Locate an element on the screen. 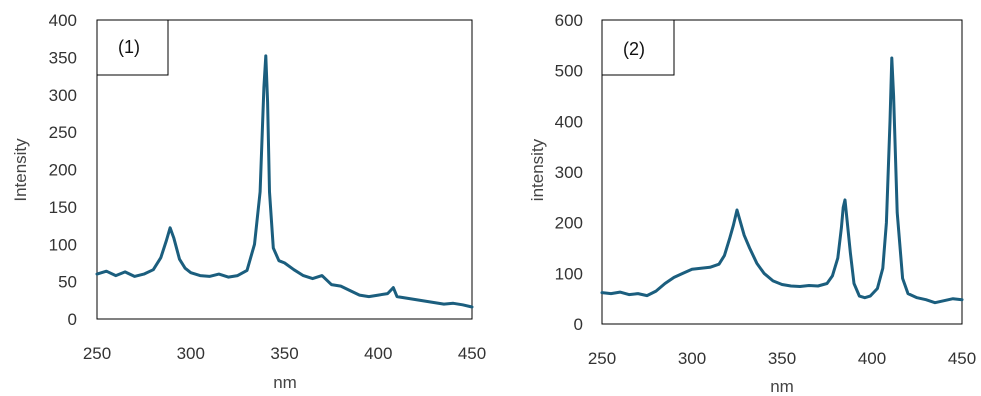  chart-1-x-ticks: 250 300 350 400 450 is located at coordinates (284, 353).